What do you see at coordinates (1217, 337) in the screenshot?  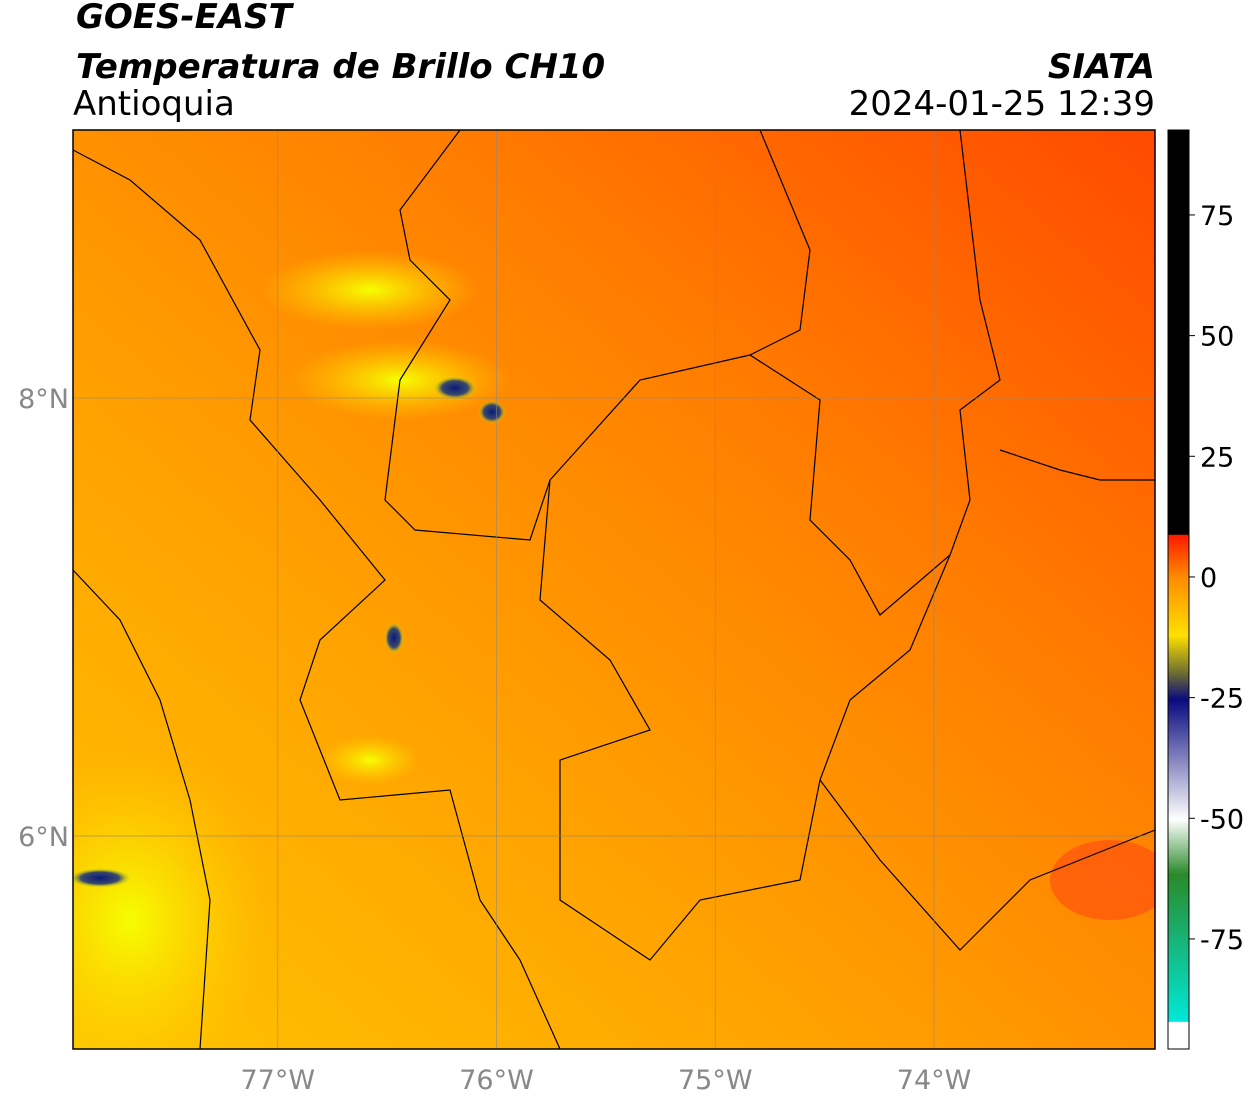 I see `colorbar-tick-label: 50` at bounding box center [1217, 337].